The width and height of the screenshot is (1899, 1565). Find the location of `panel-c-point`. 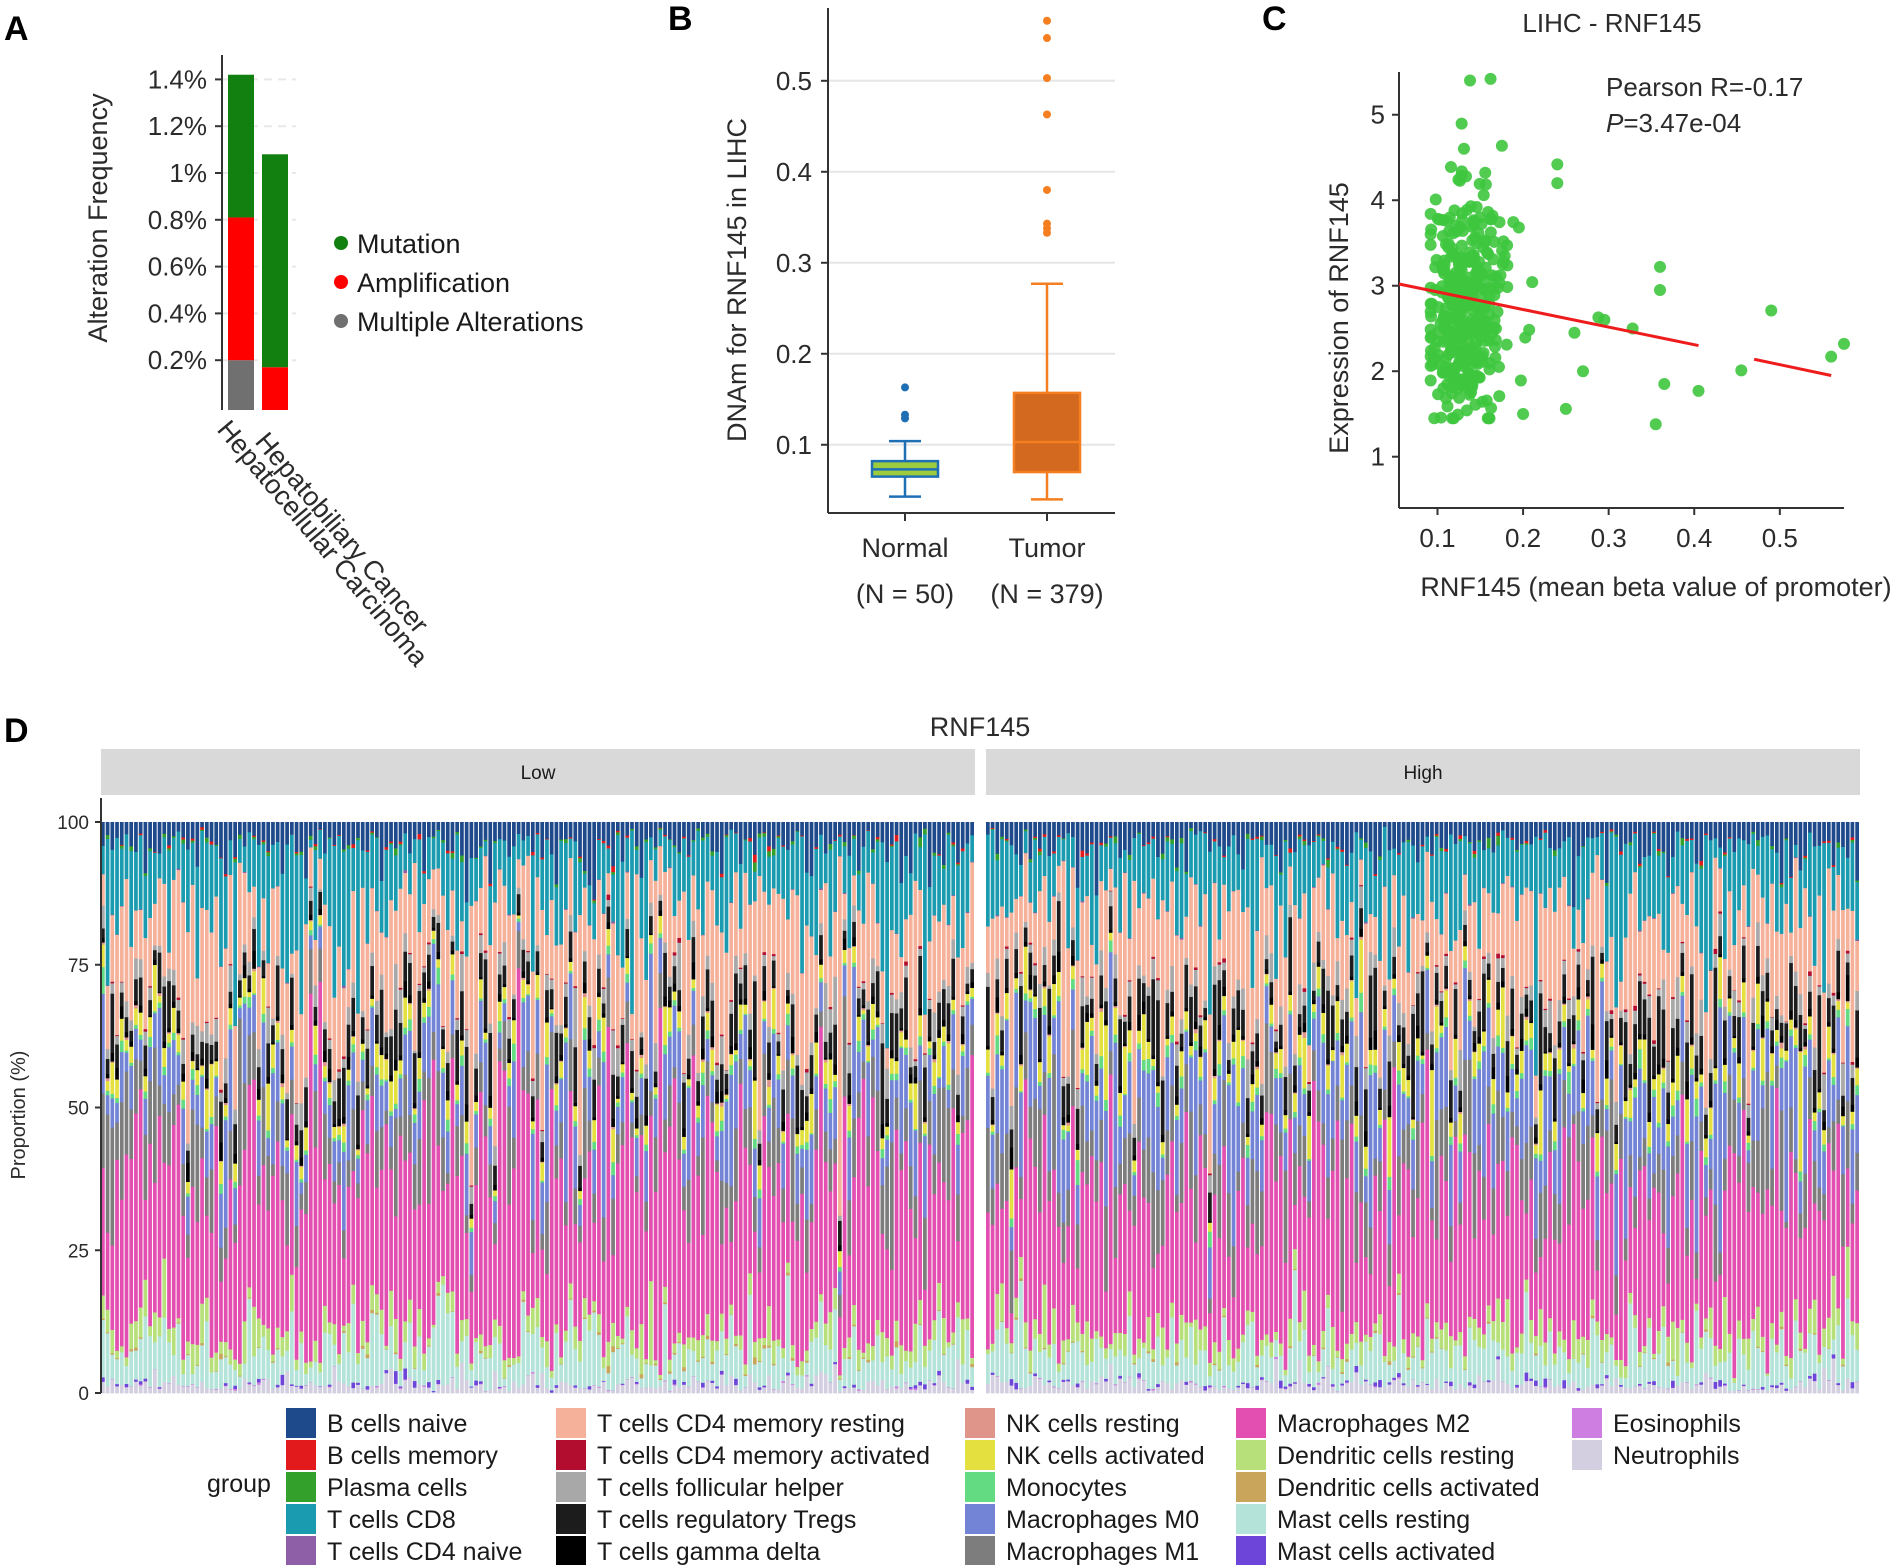

panel-c-point is located at coordinates (1442, 236).